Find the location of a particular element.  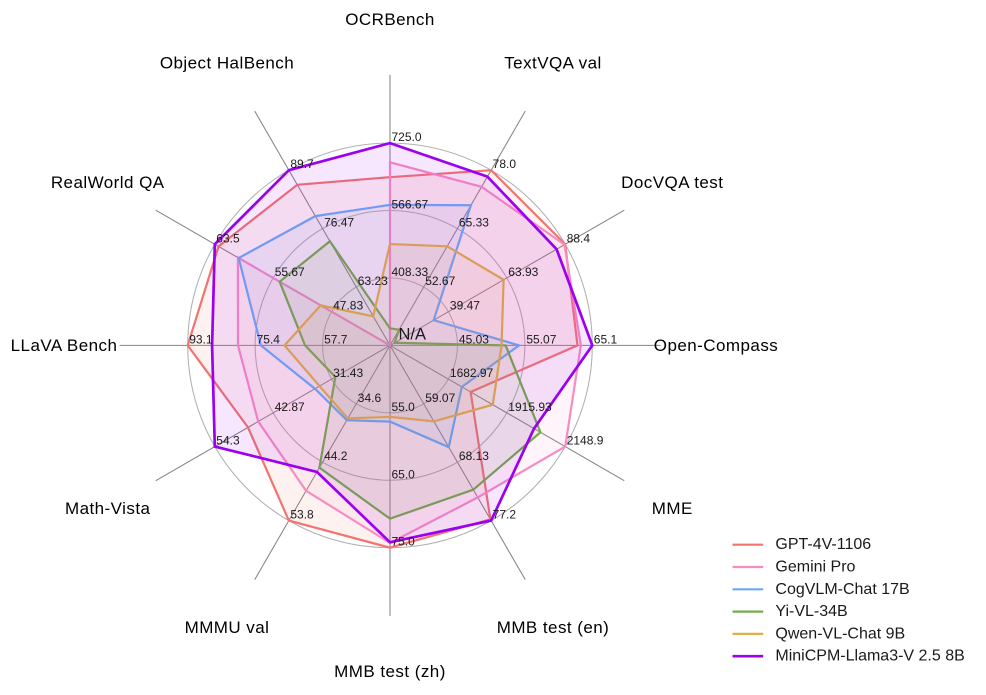

svg-text: 75.0 is located at coordinates (404, 542).